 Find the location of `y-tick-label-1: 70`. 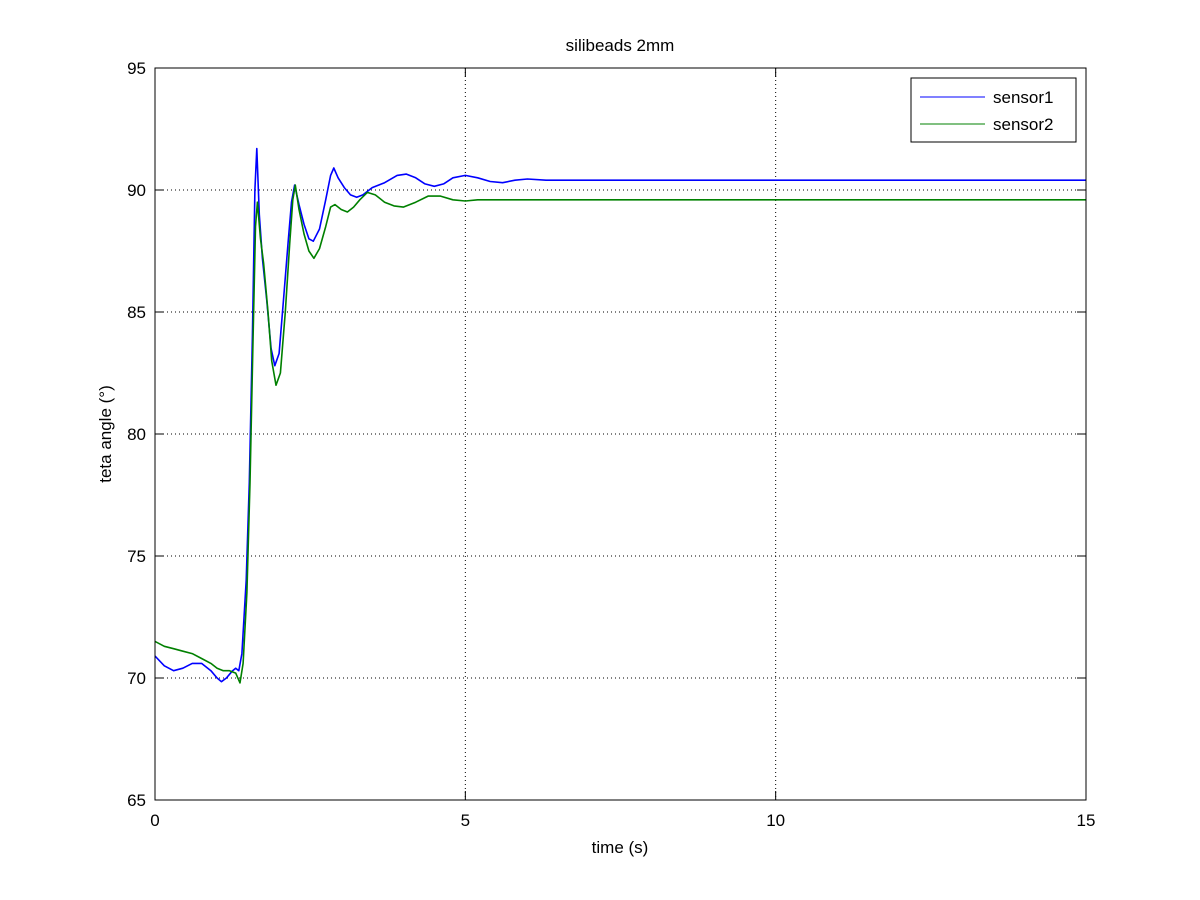

y-tick-label-1: 70 is located at coordinates (136, 678).